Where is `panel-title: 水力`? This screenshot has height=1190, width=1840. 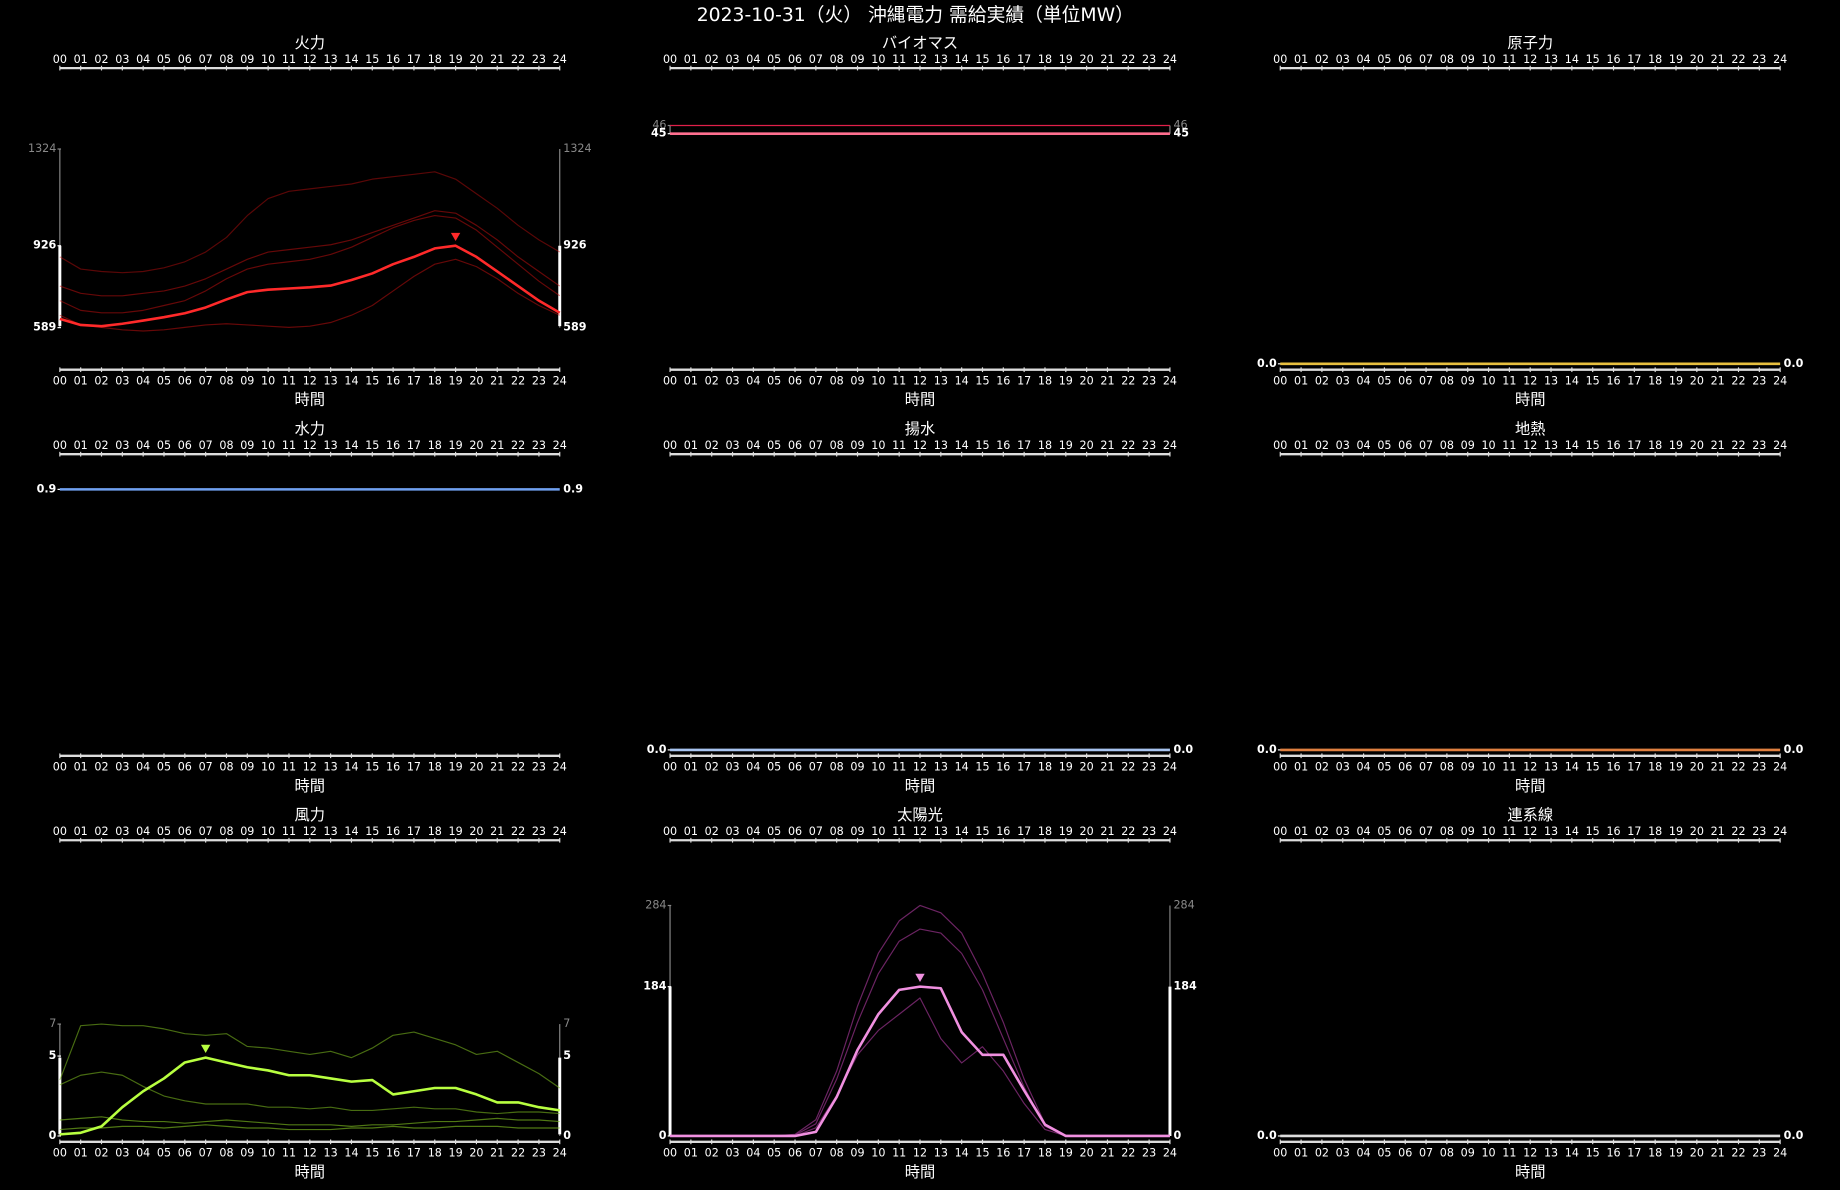 panel-title: 水力 is located at coordinates (310, 429).